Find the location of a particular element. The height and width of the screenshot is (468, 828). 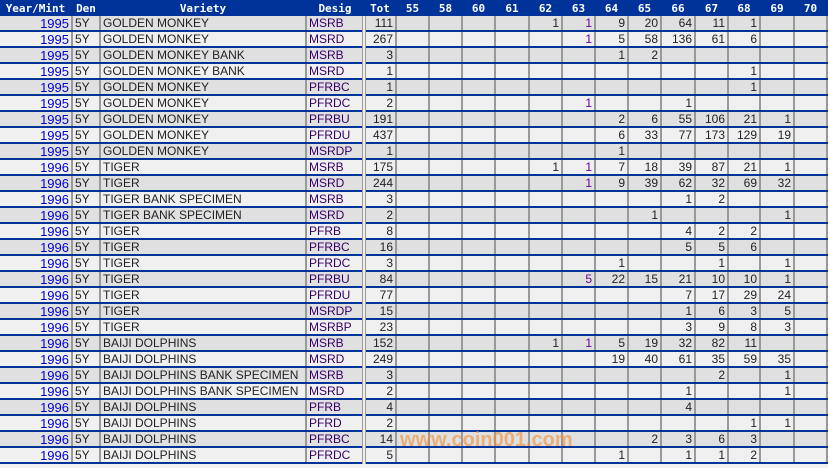

variety-cell: GOLDEN MONKEY is located at coordinates (203, 24).